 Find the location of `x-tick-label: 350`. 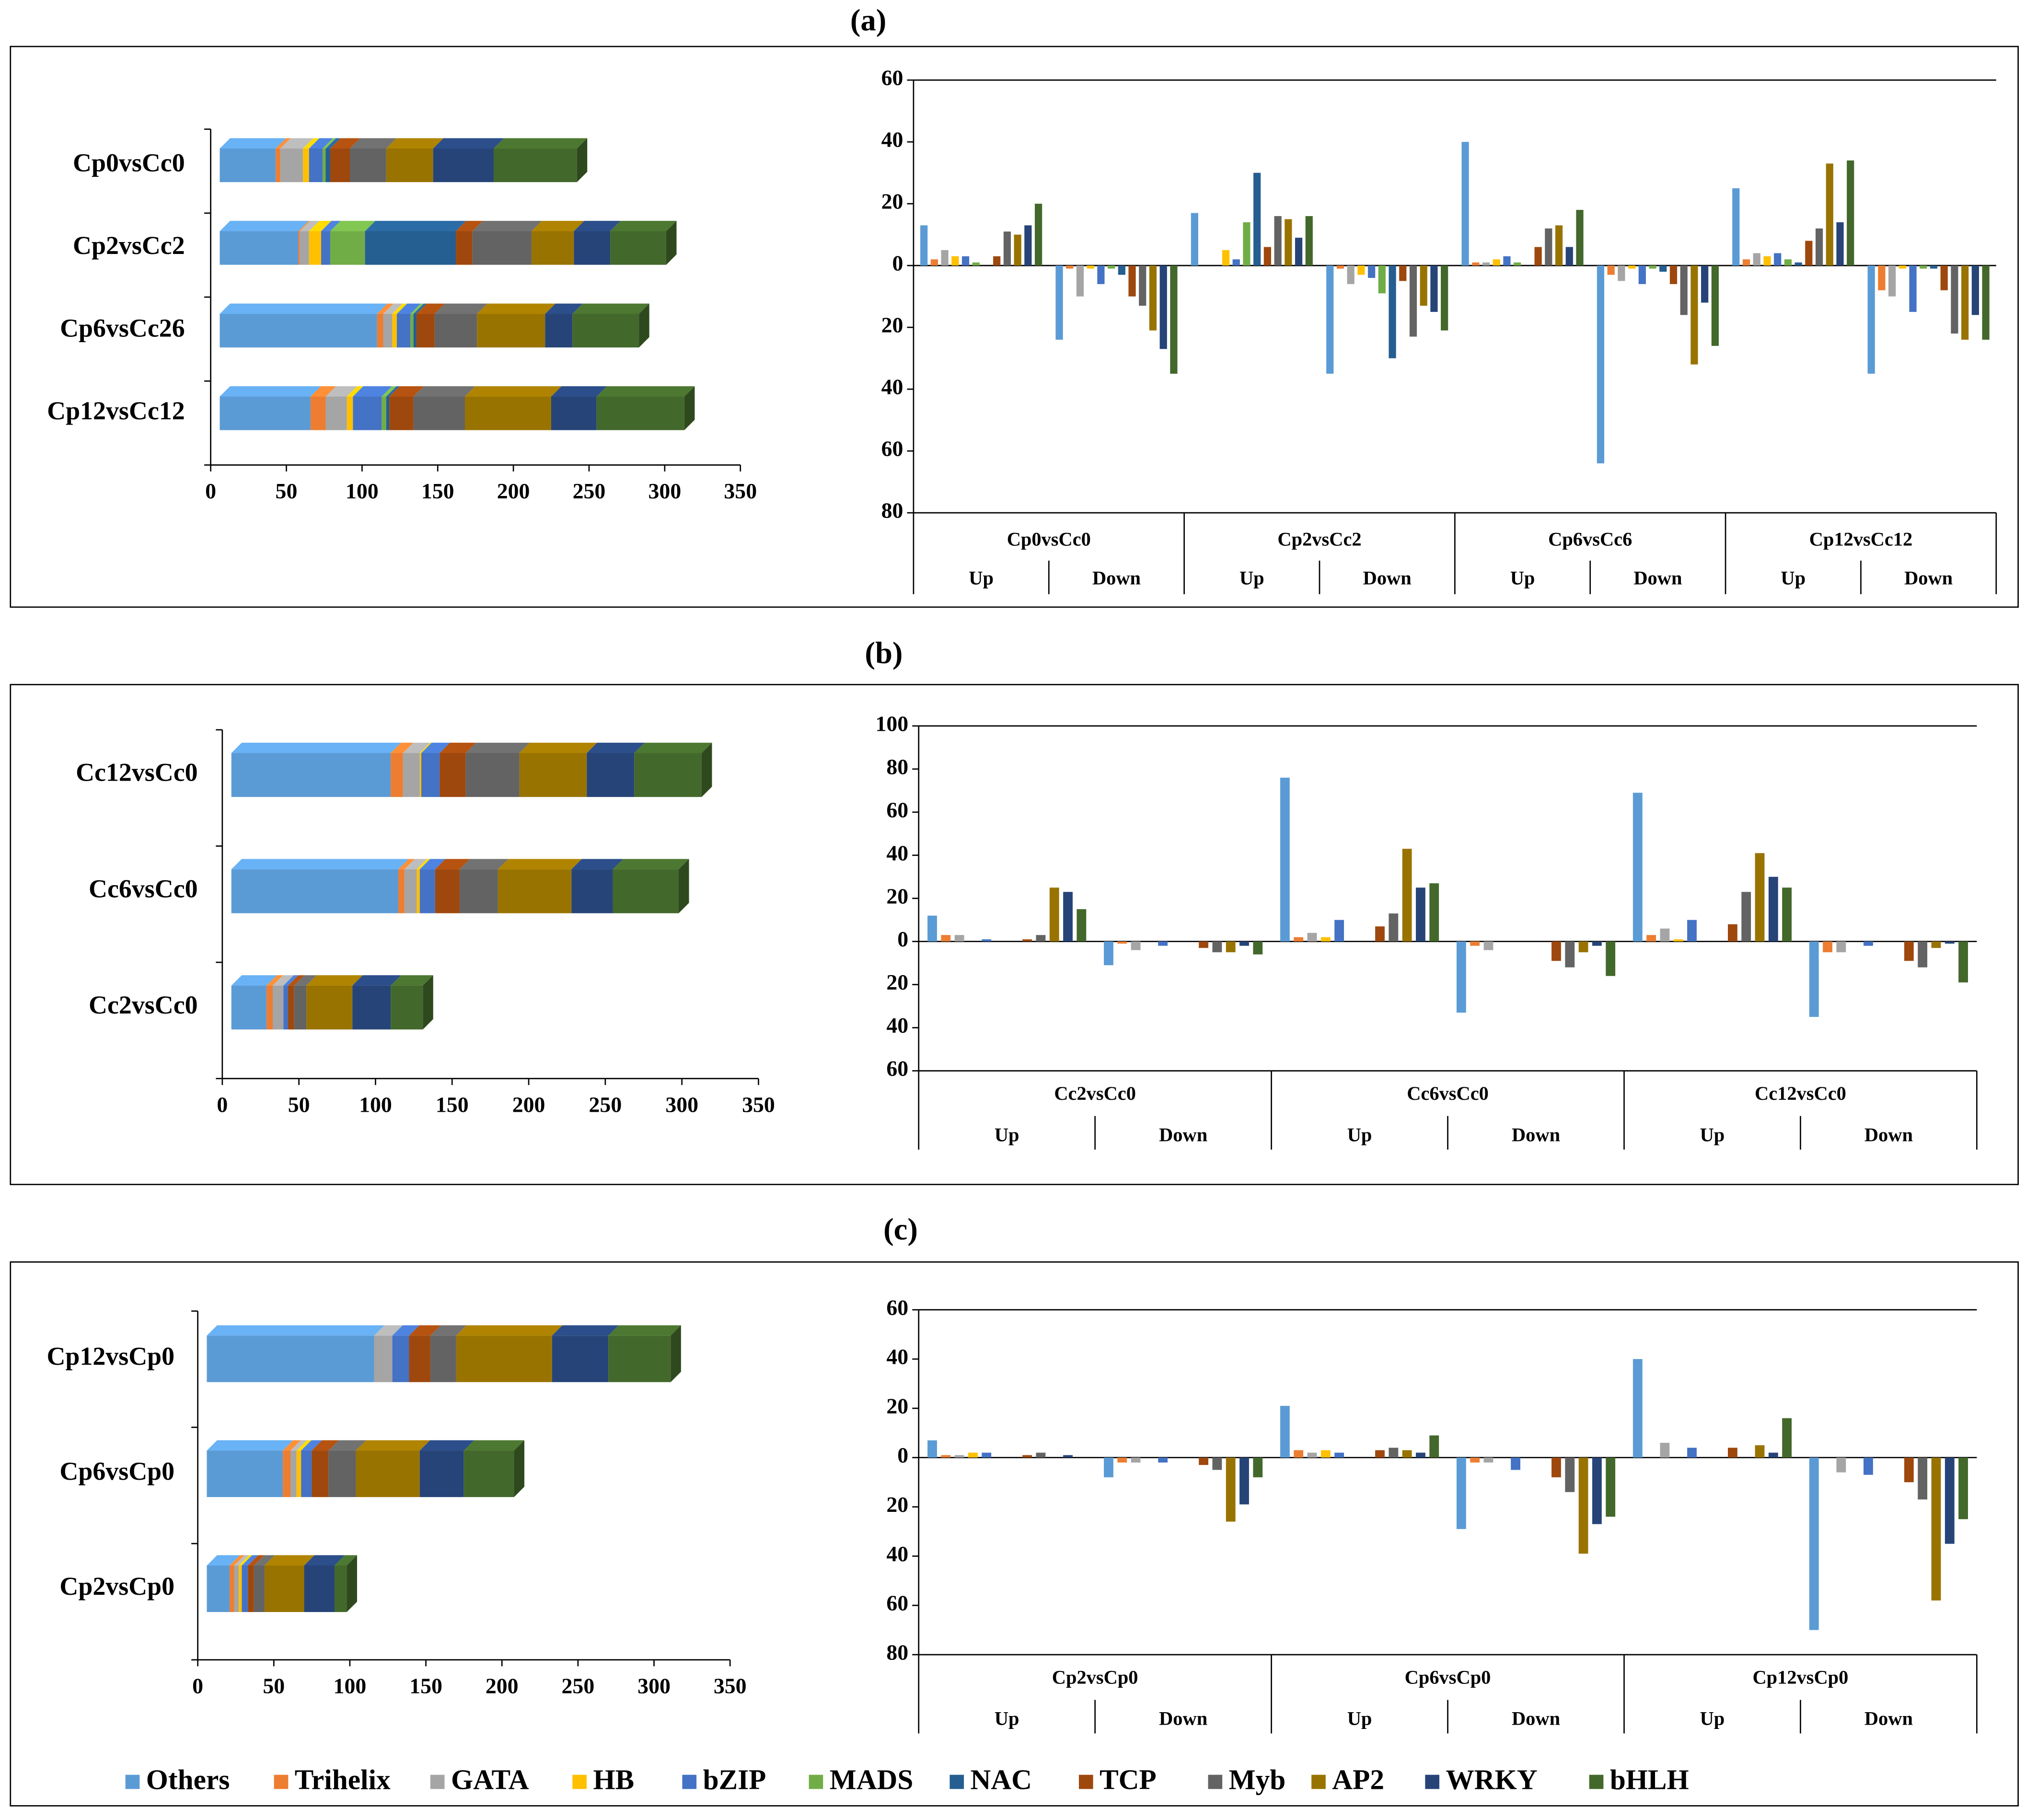

x-tick-label: 350 is located at coordinates (730, 1686).